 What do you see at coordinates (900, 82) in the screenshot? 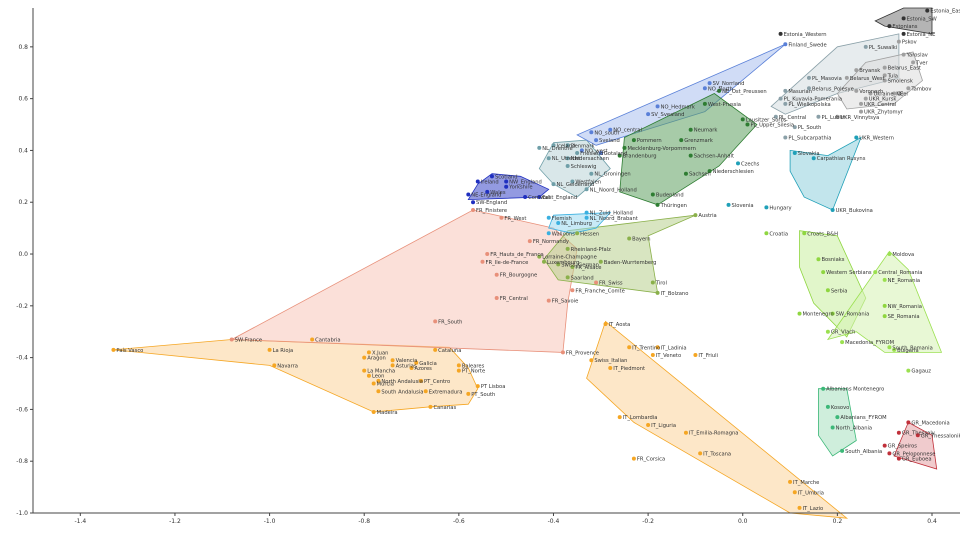
I see `data-point-label: Smolensk` at bounding box center [900, 82].